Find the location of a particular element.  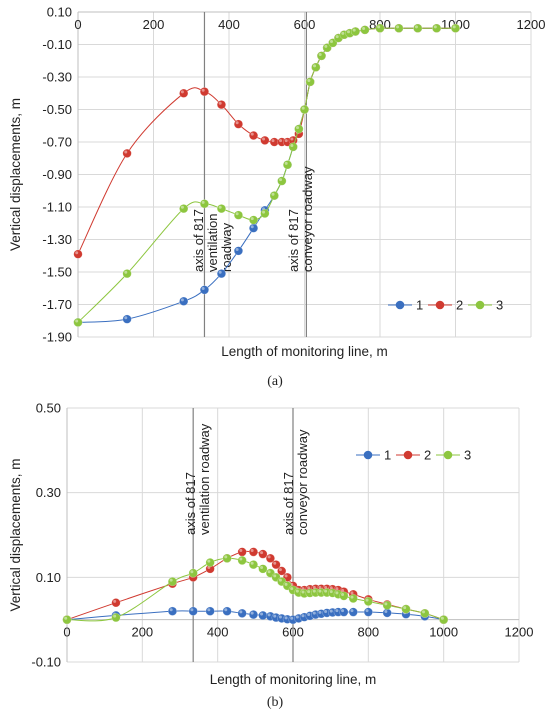

panel-label: (b) is located at coordinates (275, 702).